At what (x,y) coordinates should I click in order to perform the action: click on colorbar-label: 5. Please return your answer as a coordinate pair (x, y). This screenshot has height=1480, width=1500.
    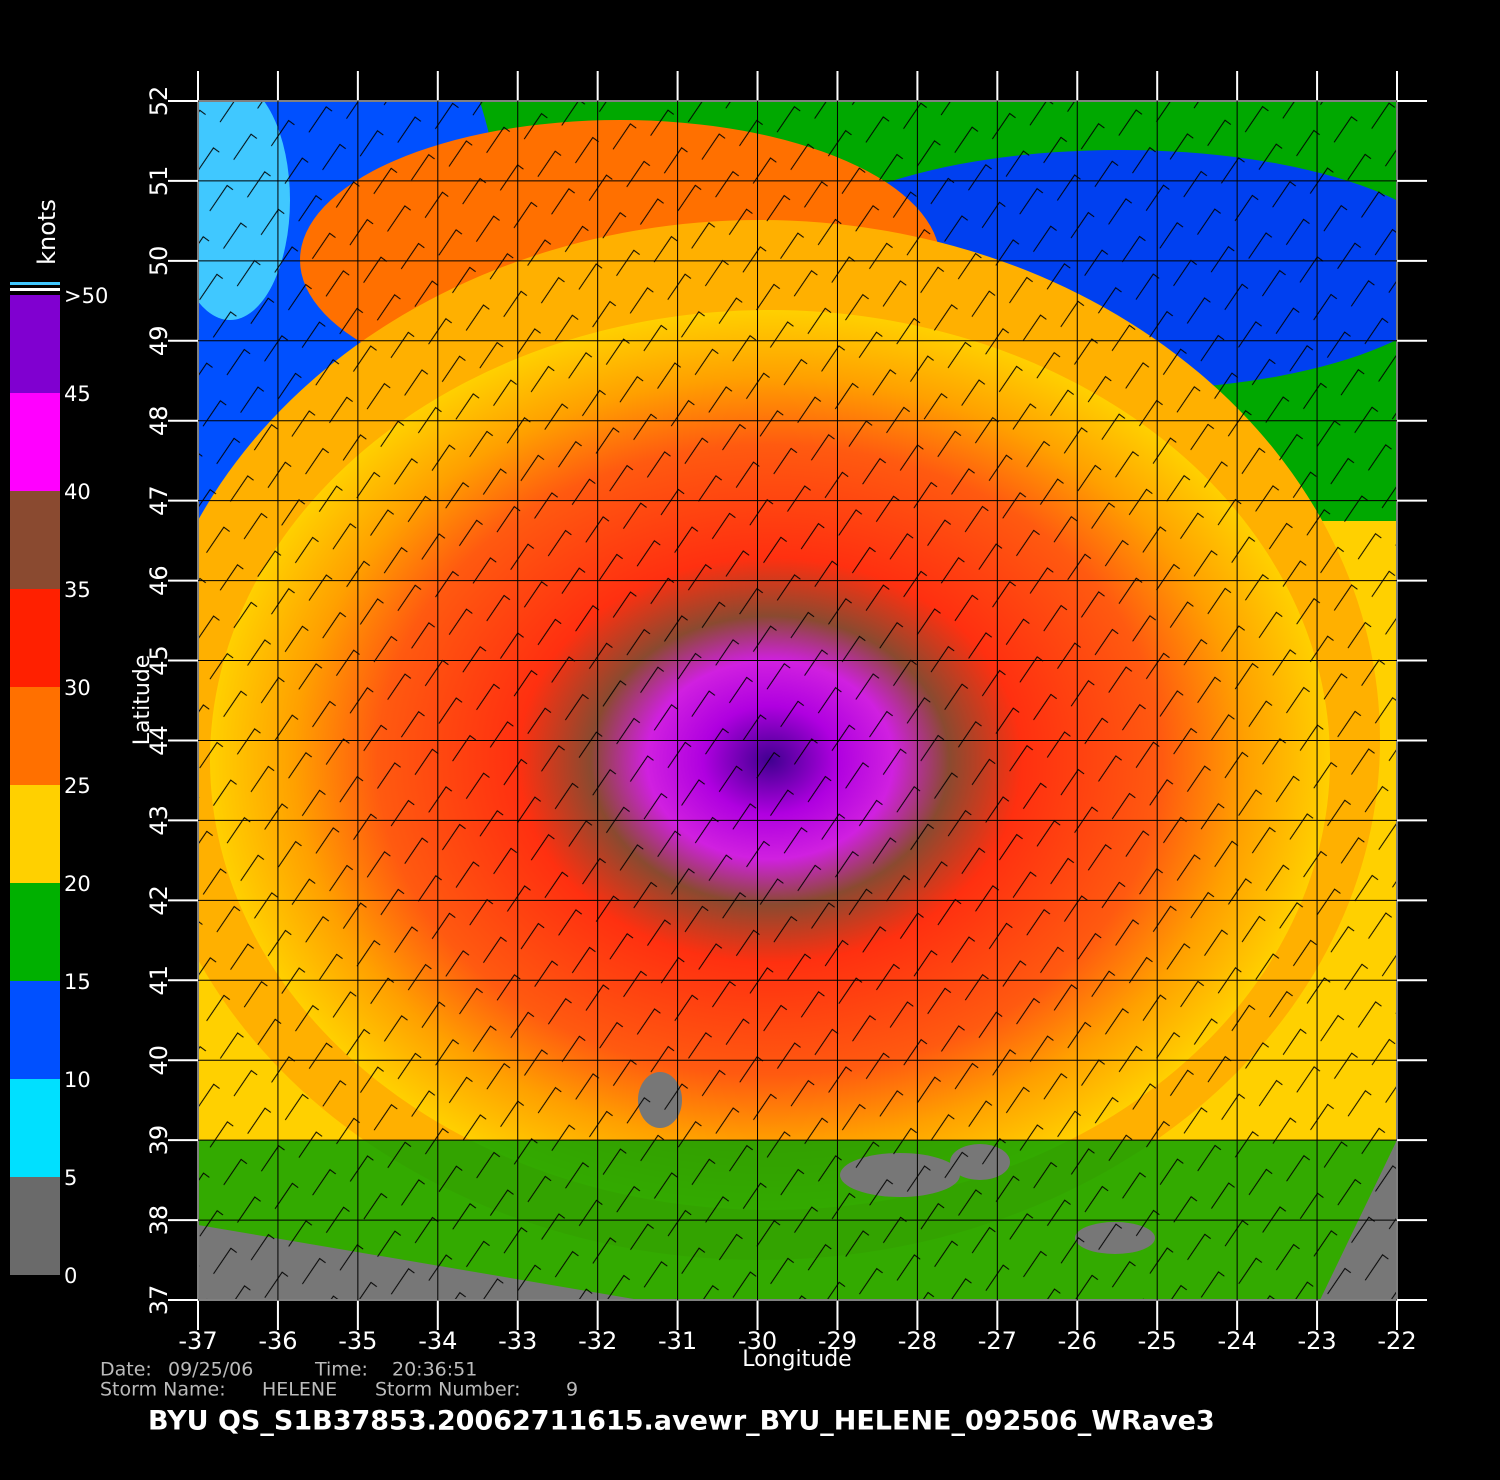
    Looking at the image, I should click on (70, 1178).